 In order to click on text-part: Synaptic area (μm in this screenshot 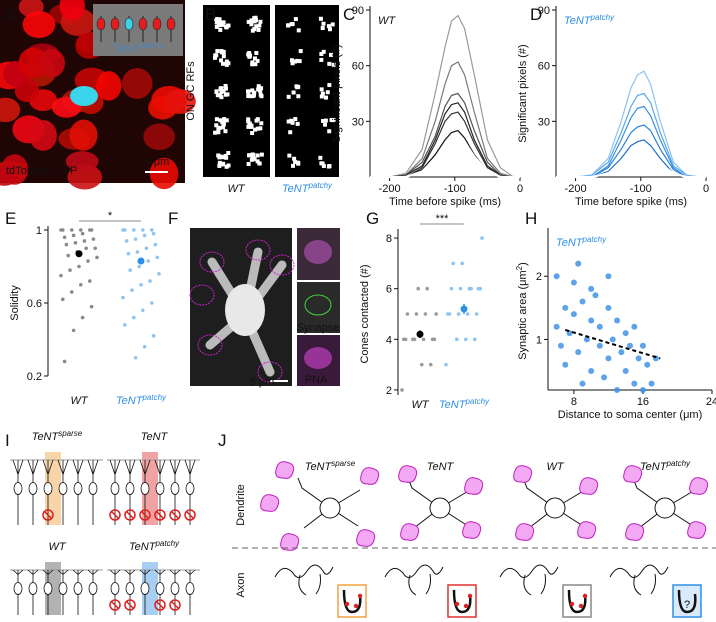, I will do `click(523, 314)`.